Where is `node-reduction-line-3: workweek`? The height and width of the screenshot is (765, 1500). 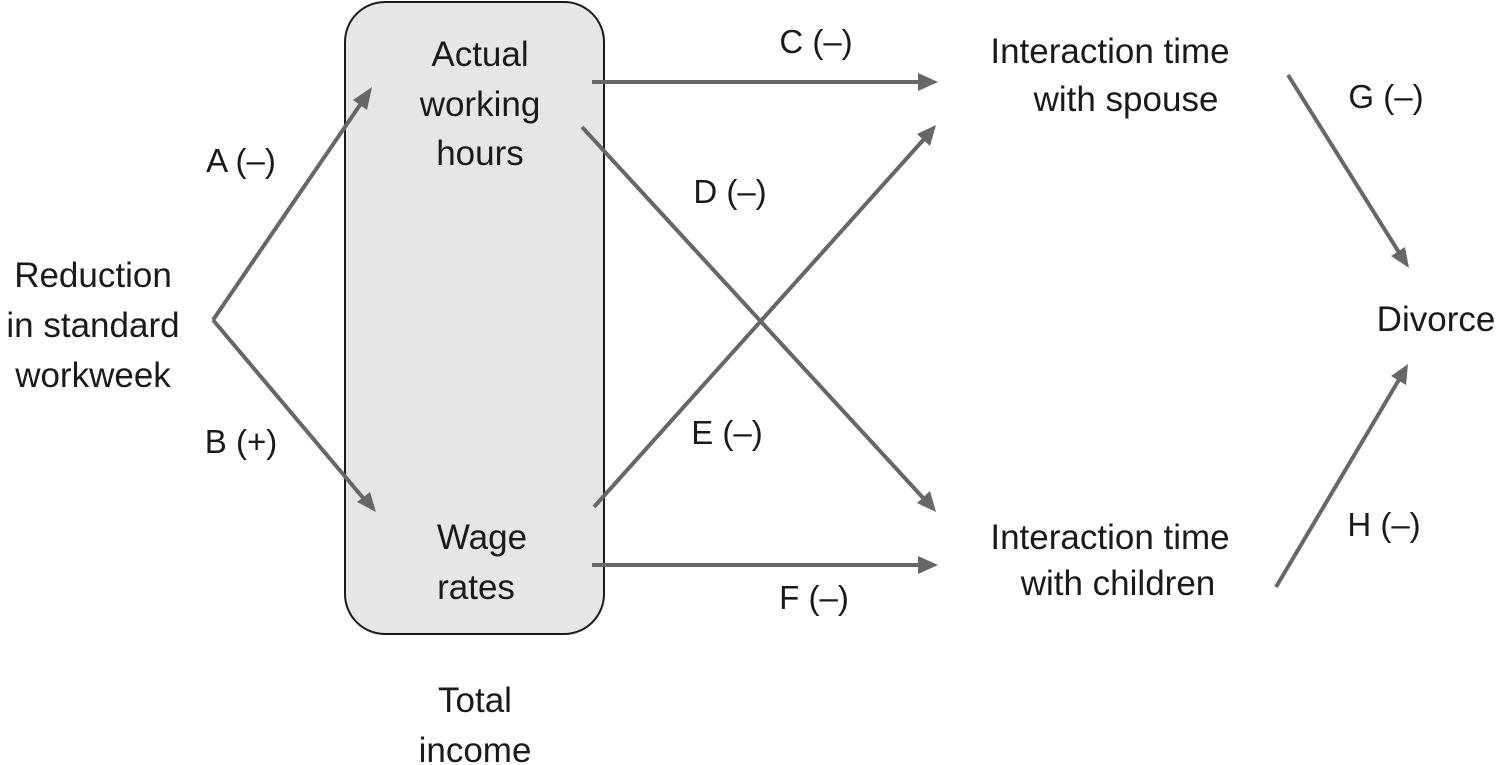 node-reduction-line-3: workweek is located at coordinates (92, 375).